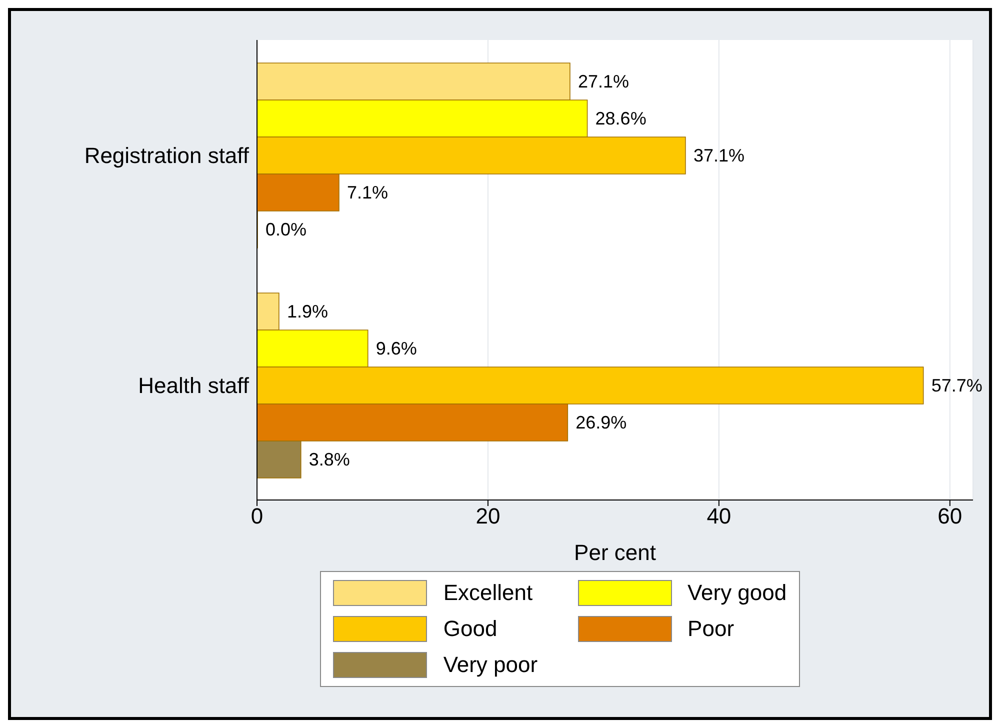  I want to click on y-tick-label: Health staff, so click(194, 385).